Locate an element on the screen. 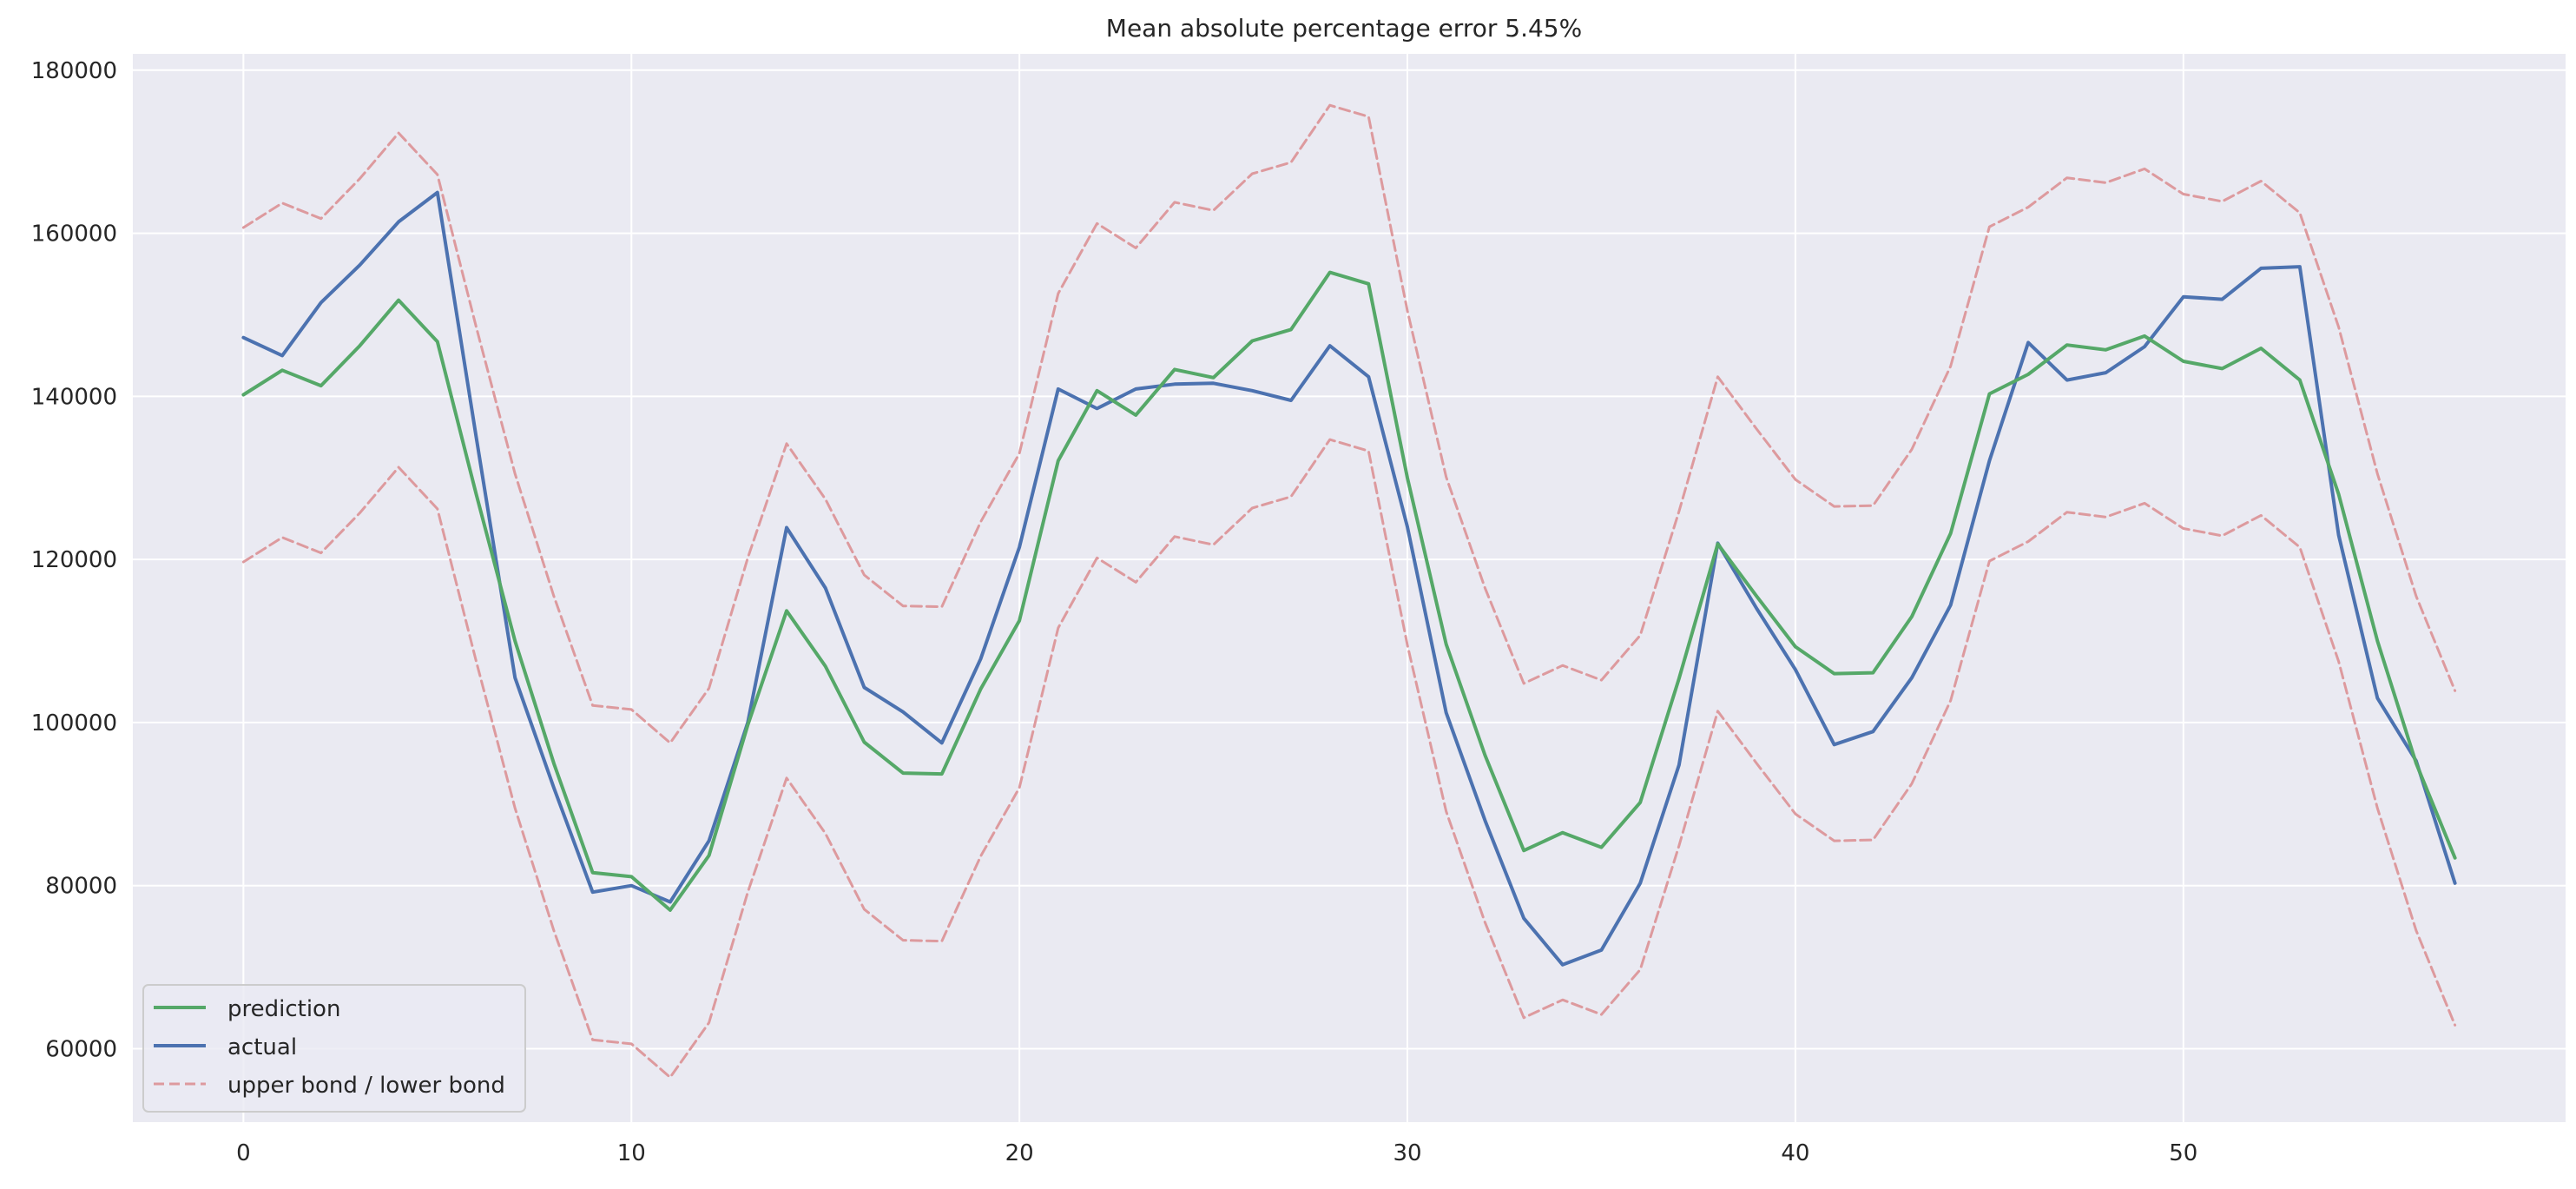  y-tick-label: 160000 is located at coordinates (74, 234).